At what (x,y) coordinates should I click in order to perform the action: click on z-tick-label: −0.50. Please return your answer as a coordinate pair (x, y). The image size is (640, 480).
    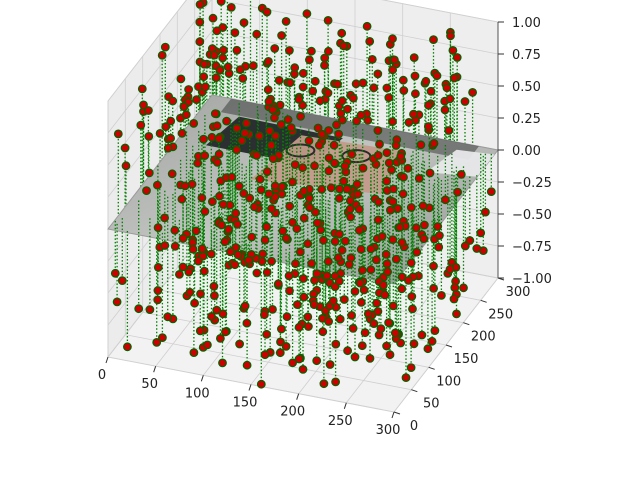
    Looking at the image, I should click on (532, 215).